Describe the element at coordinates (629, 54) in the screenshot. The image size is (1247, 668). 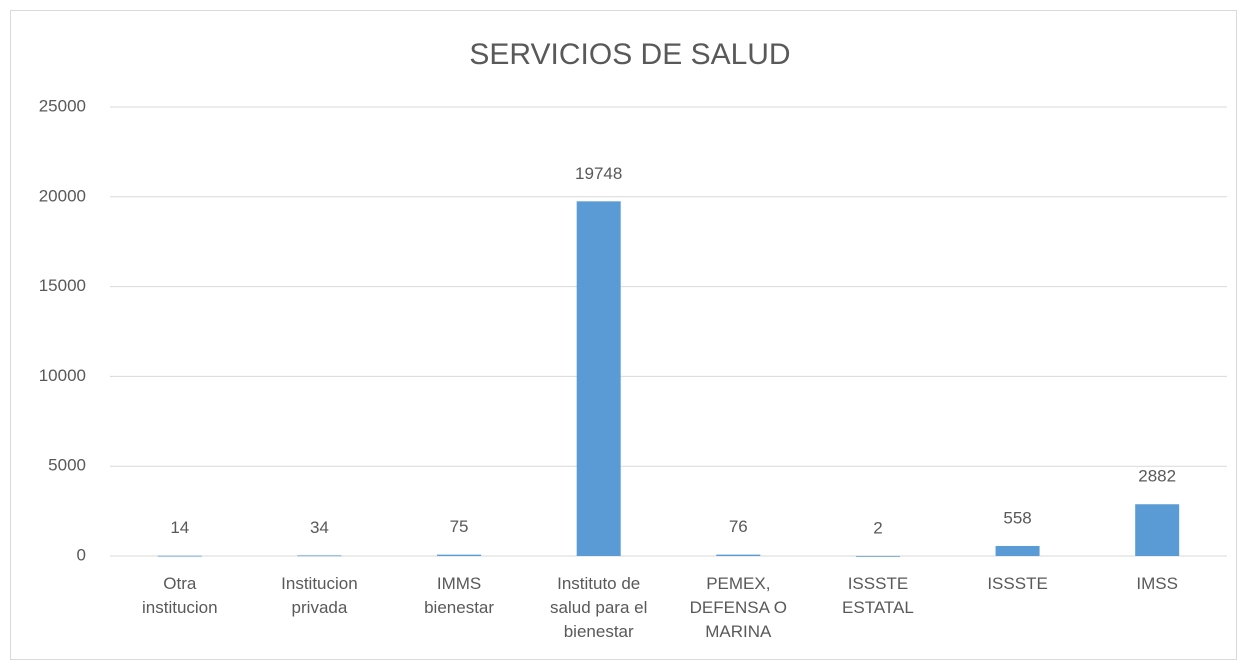
I see `chart-title: SERVICIOS DE SALUD` at that location.